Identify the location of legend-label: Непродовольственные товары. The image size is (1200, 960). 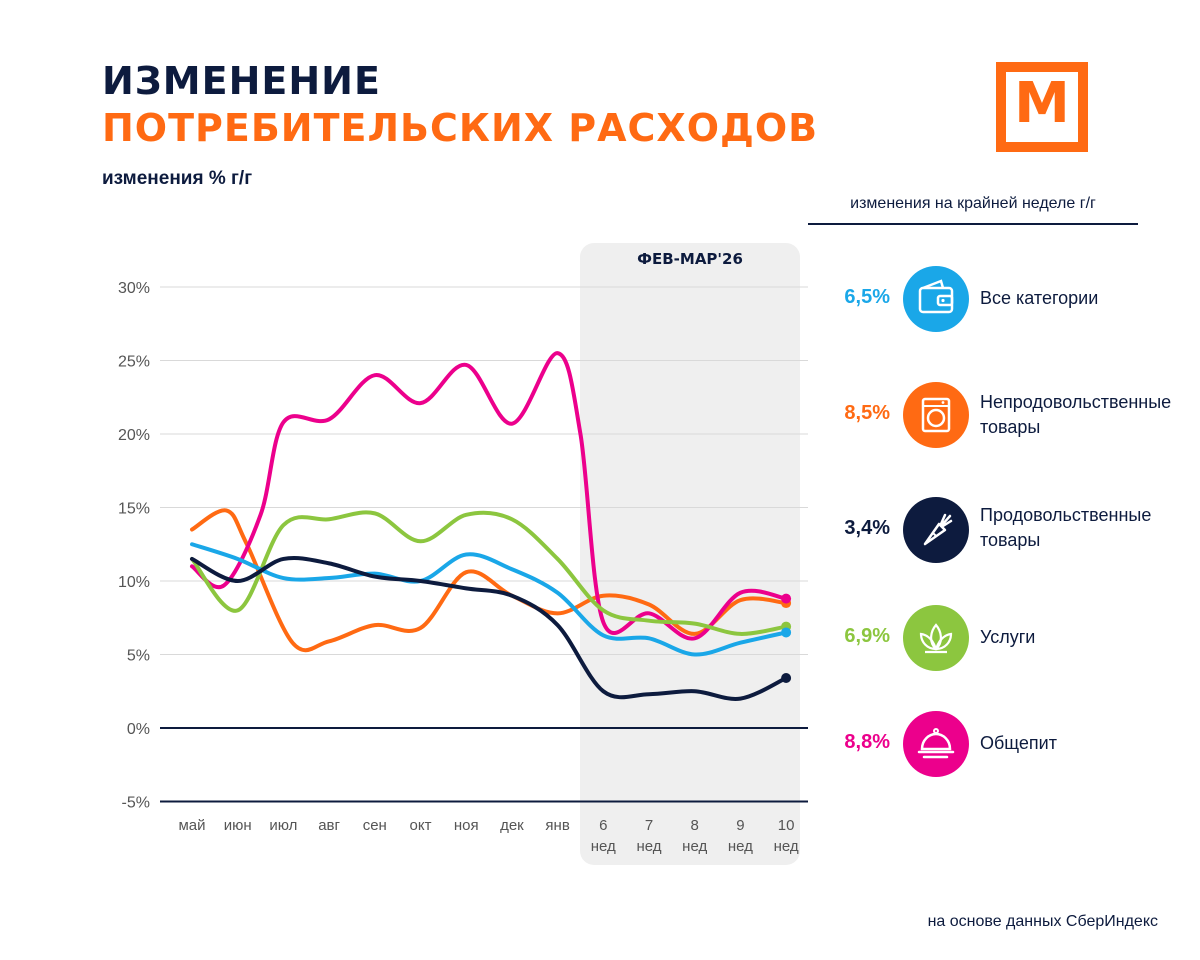
(1076, 414).